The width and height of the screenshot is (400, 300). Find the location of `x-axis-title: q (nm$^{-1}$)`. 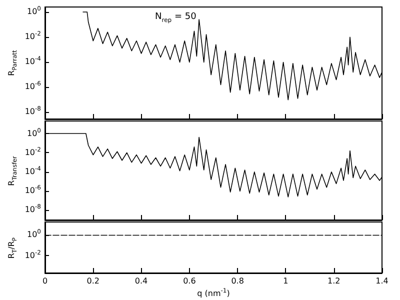

x-axis-title: q (nm$^{-1}$) is located at coordinates (213, 293).